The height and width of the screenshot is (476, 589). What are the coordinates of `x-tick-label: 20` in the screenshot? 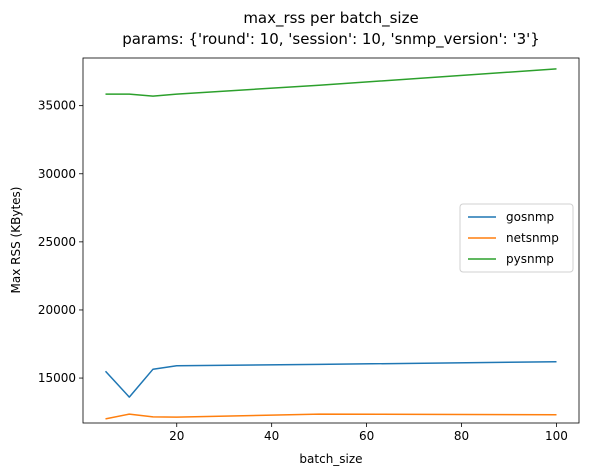 It's located at (176, 436).